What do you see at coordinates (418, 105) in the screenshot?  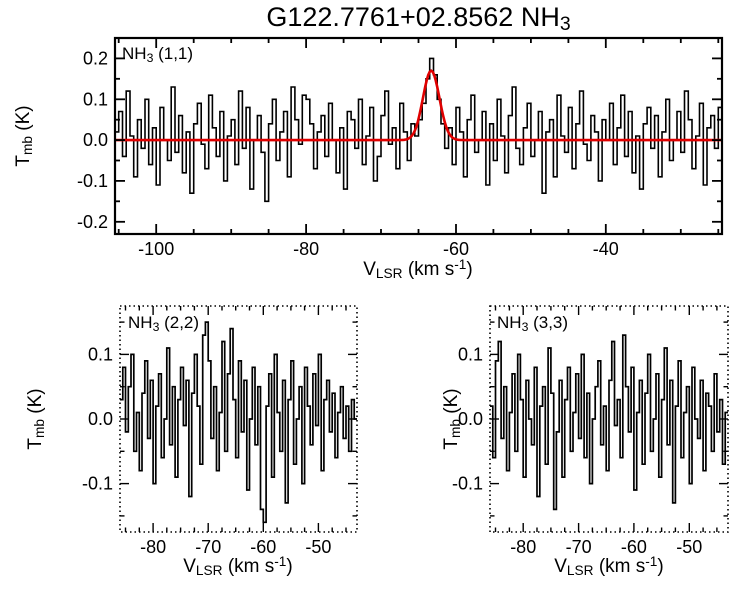 I see `gaussian-fit-curve` at bounding box center [418, 105].